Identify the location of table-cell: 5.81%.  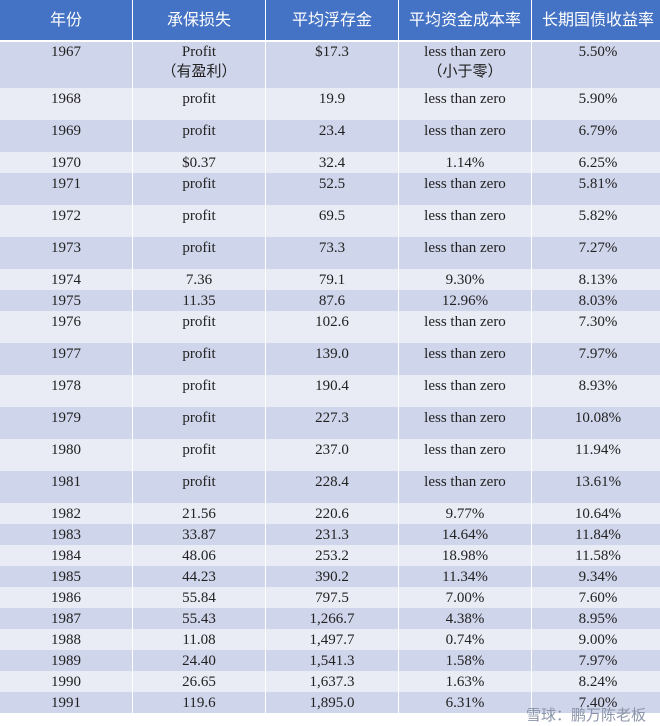
(595, 189).